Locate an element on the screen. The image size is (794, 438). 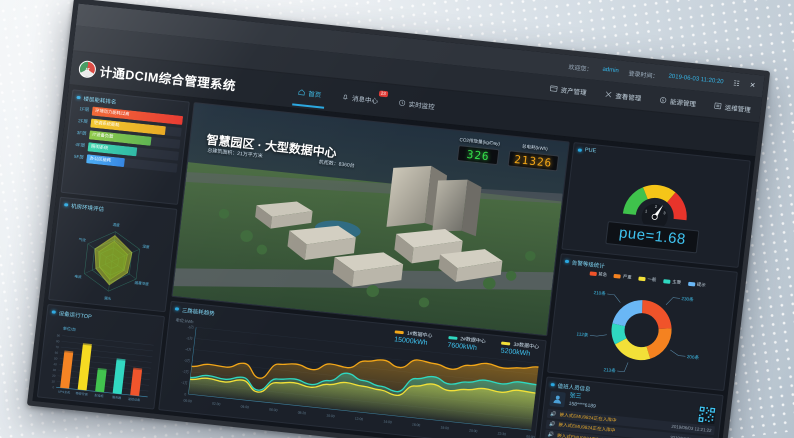
svg-text: -6万 is located at coordinates (190, 327).